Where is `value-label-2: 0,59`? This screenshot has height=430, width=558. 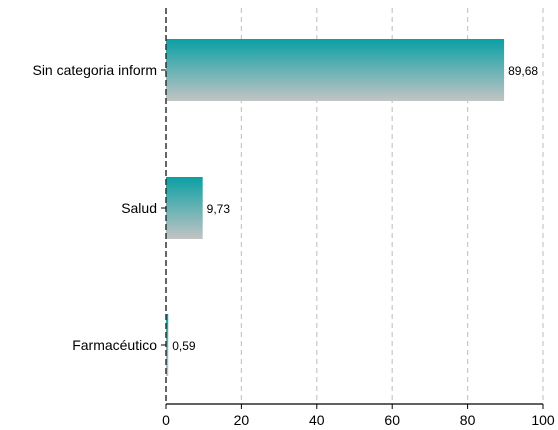 value-label-2: 0,59 is located at coordinates (184, 346).